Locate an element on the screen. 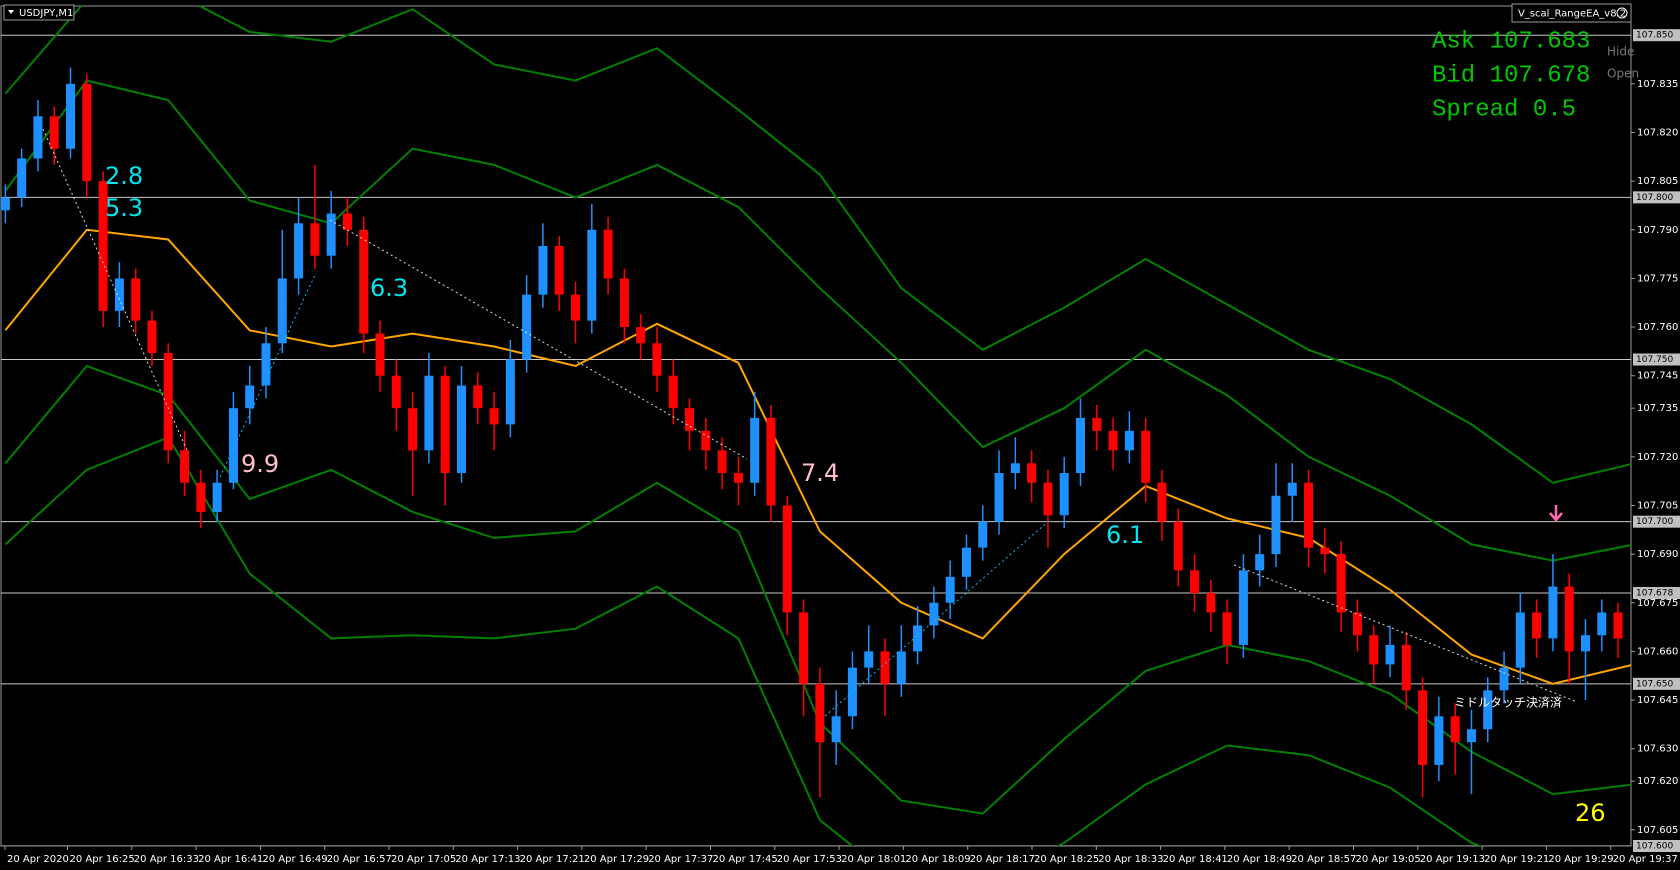 This screenshot has height=870, width=1680. level-label: 107.650 is located at coordinates (1654, 684).